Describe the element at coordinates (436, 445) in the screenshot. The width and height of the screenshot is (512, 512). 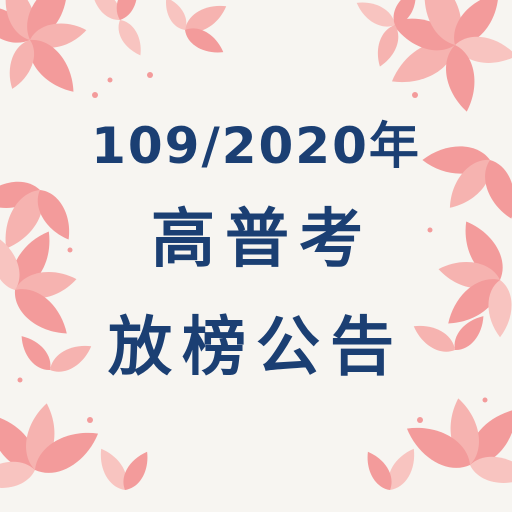
I see `leaf-cluster-bottom-right` at that location.